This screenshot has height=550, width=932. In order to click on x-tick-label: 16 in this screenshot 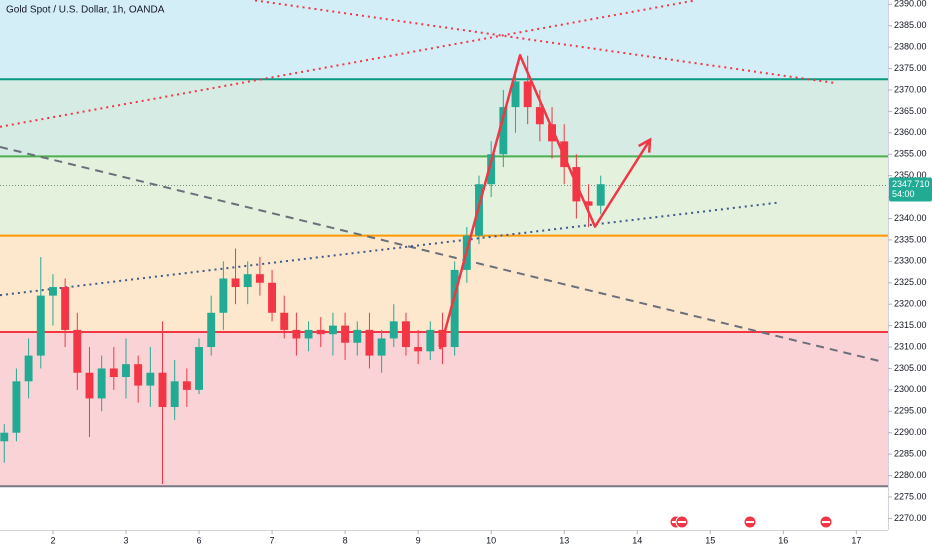, I will do `click(783, 540)`.